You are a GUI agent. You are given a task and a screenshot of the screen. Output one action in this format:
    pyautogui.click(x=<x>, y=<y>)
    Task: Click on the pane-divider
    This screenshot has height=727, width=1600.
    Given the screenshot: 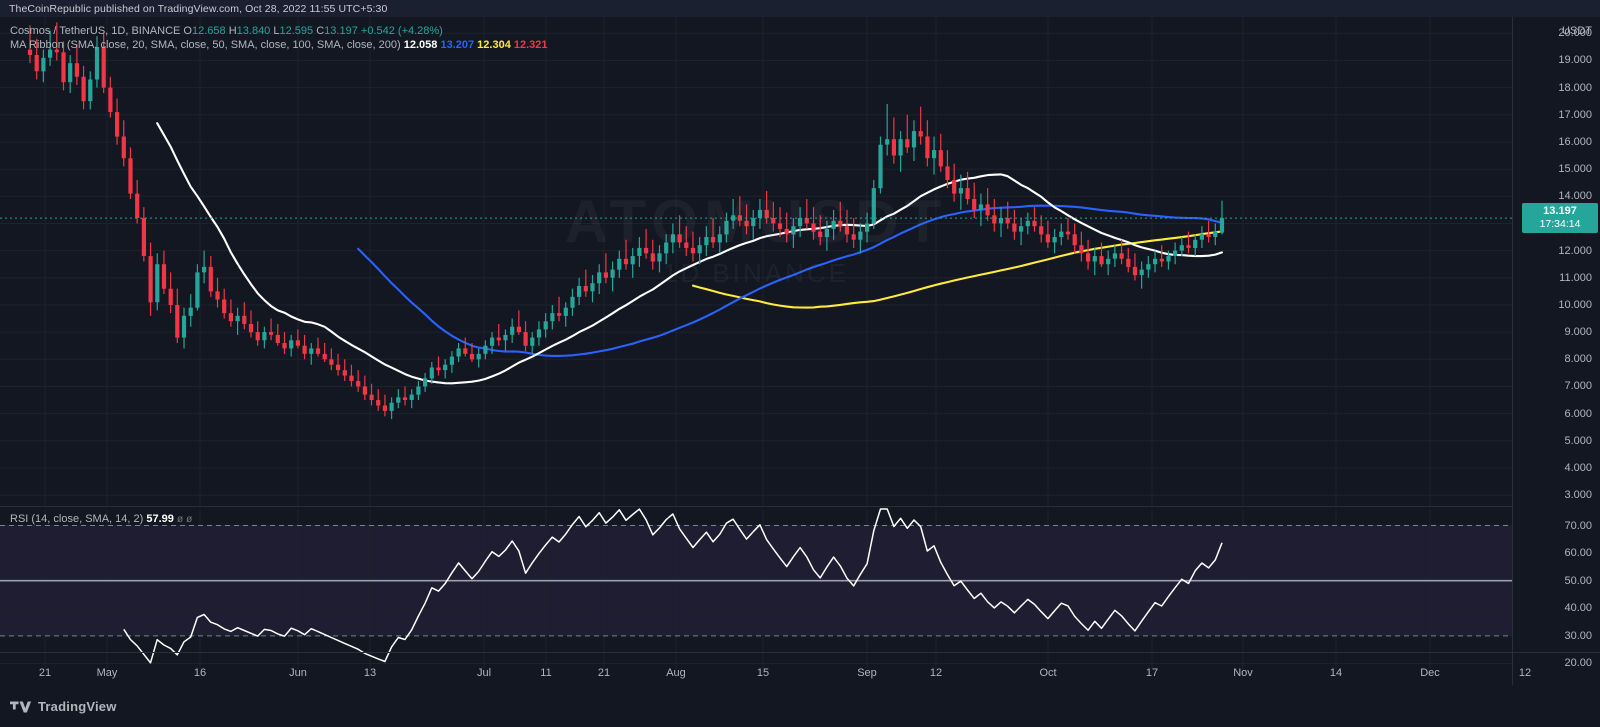 What is the action you would take?
    pyautogui.click(x=756, y=506)
    